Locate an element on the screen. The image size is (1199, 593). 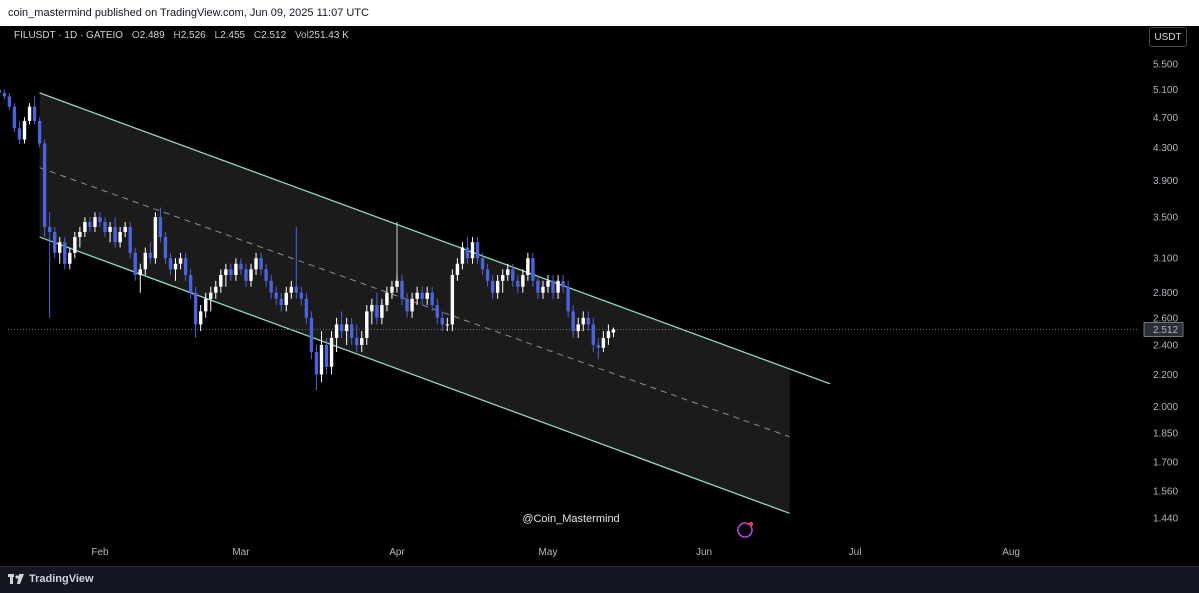
open-value: 2.489 is located at coordinates (152, 35).